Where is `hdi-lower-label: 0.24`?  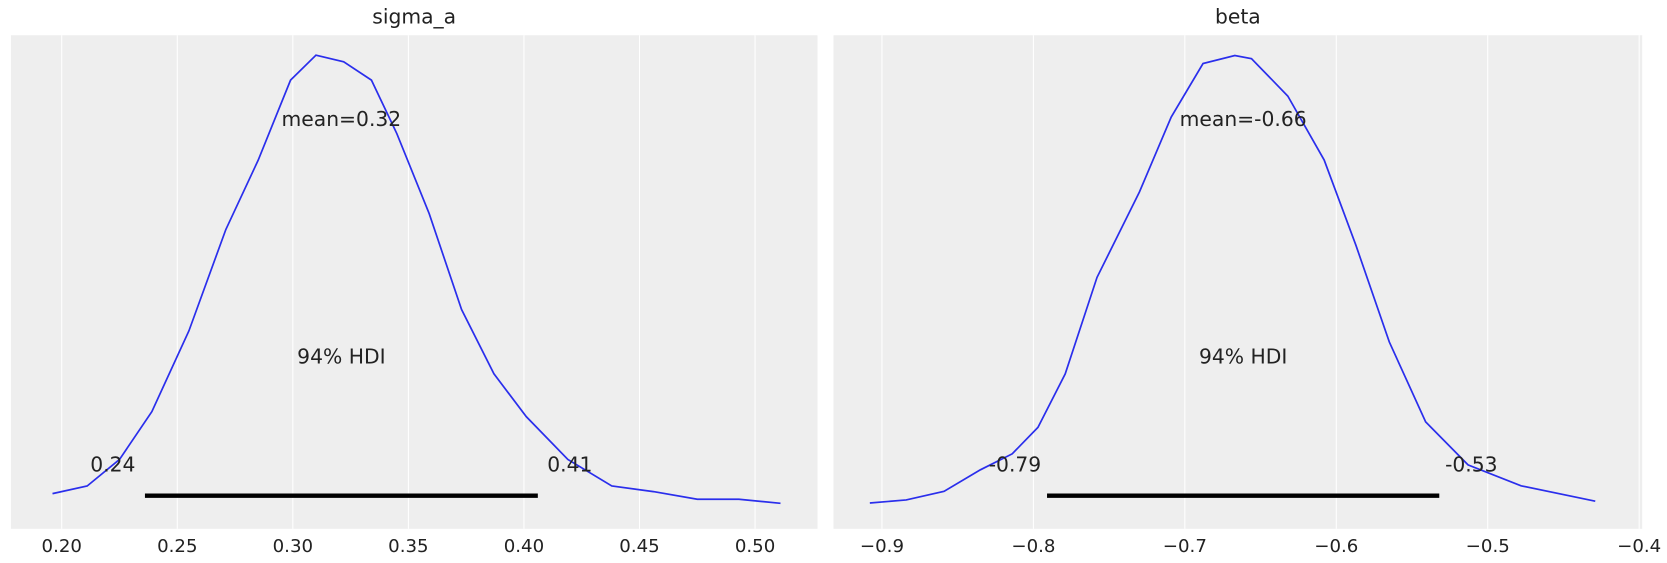 hdi-lower-label: 0.24 is located at coordinates (112, 464).